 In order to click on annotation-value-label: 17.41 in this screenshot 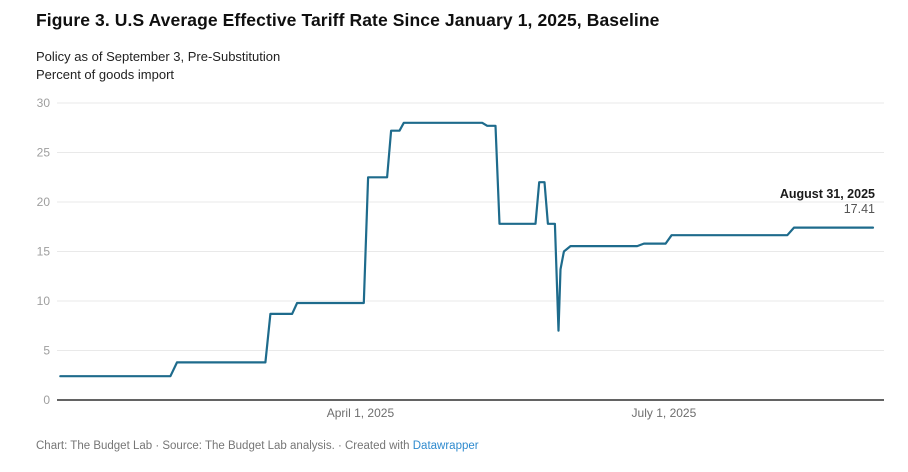, I will do `click(859, 209)`.